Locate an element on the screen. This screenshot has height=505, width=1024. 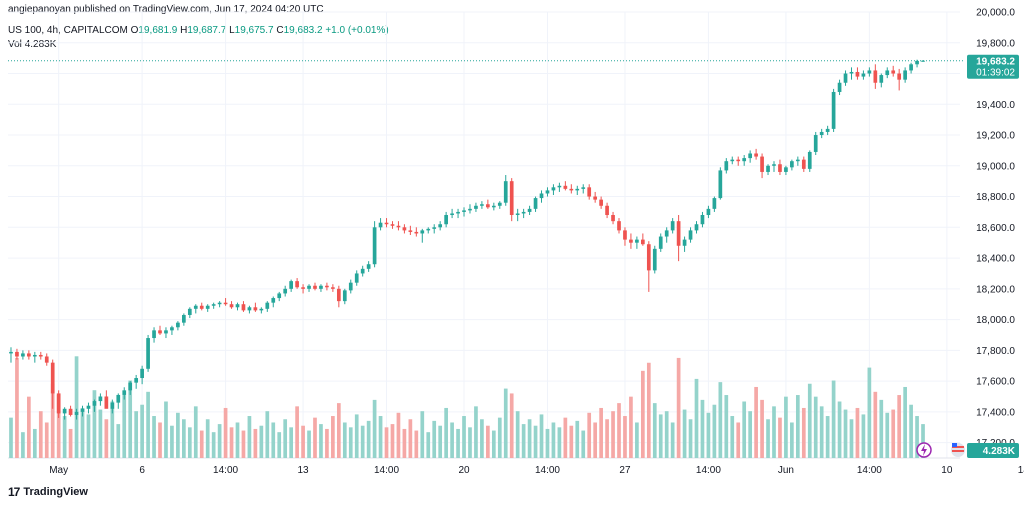
symbol-name: US 100, 4h, CAPITALCOM is located at coordinates (68, 30).